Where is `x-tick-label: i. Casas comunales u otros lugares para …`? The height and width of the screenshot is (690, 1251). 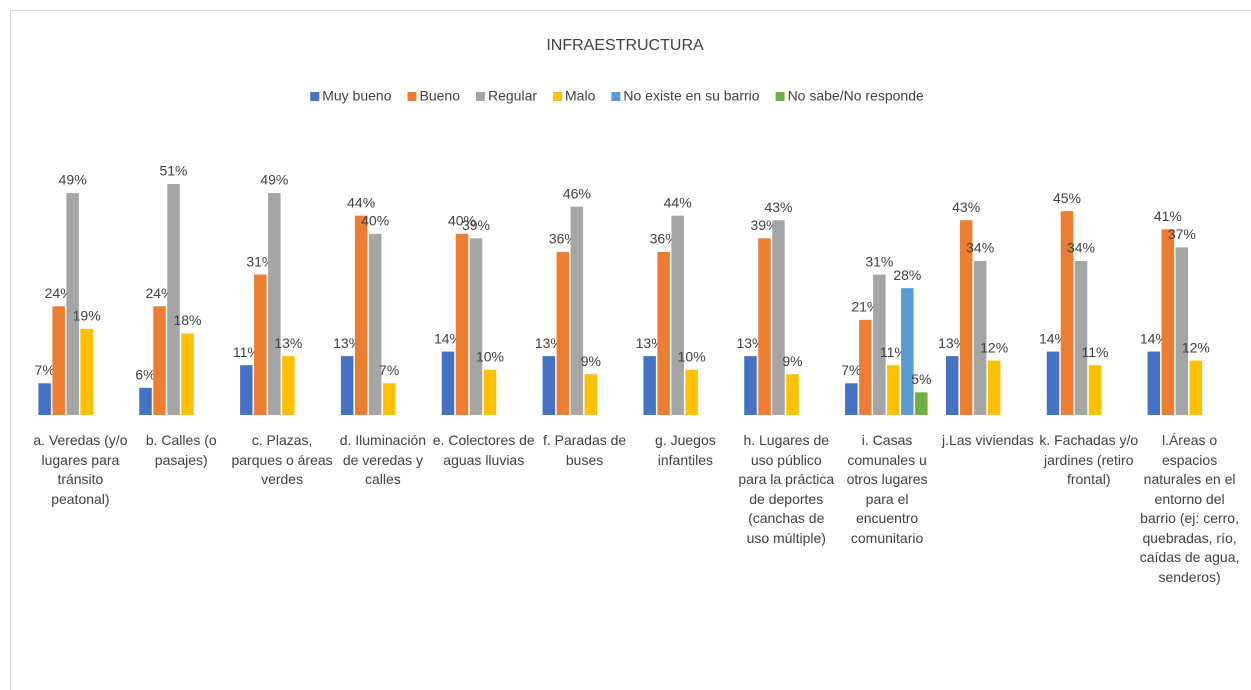 x-tick-label: i. Casas comunales u otros lugares para … is located at coordinates (887, 489).